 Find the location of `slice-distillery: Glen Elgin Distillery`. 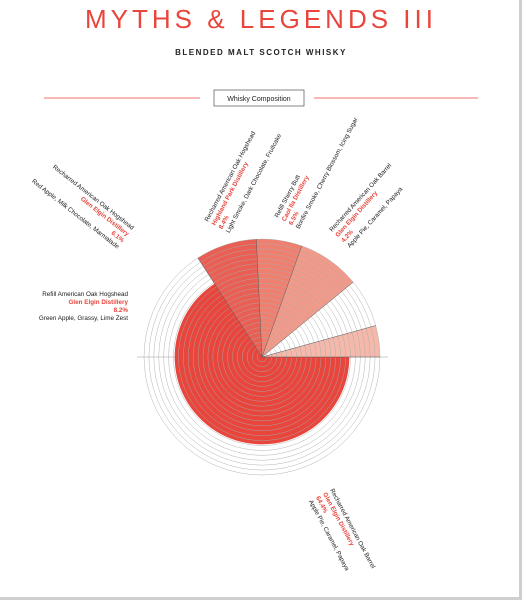

slice-distillery: Glen Elgin Distillery is located at coordinates (99, 302).